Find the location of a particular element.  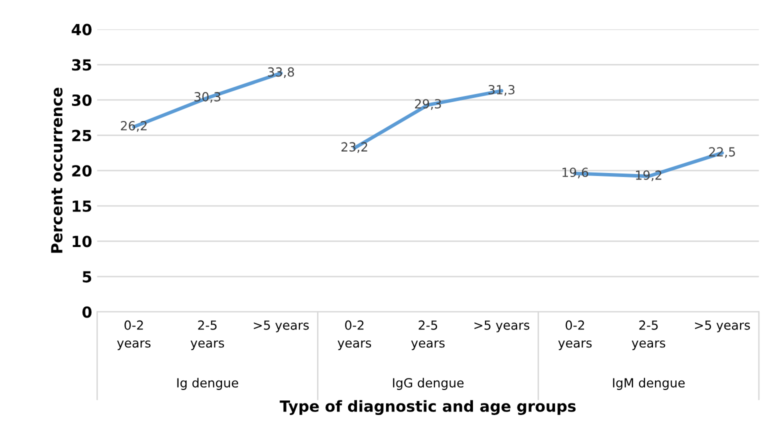

y-axis-title: Percent occurrence is located at coordinates (57, 170).